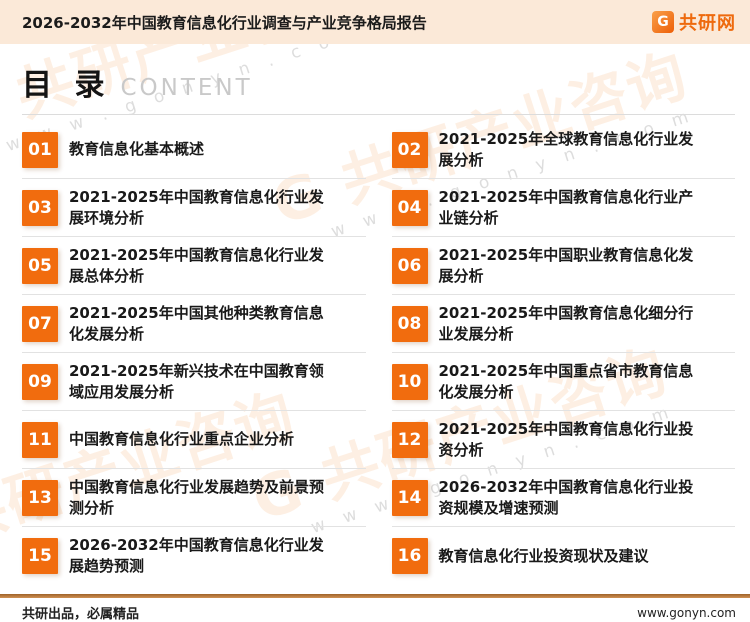  What do you see at coordinates (663, 22) in the screenshot?
I see `brand-logo-icon: G` at bounding box center [663, 22].